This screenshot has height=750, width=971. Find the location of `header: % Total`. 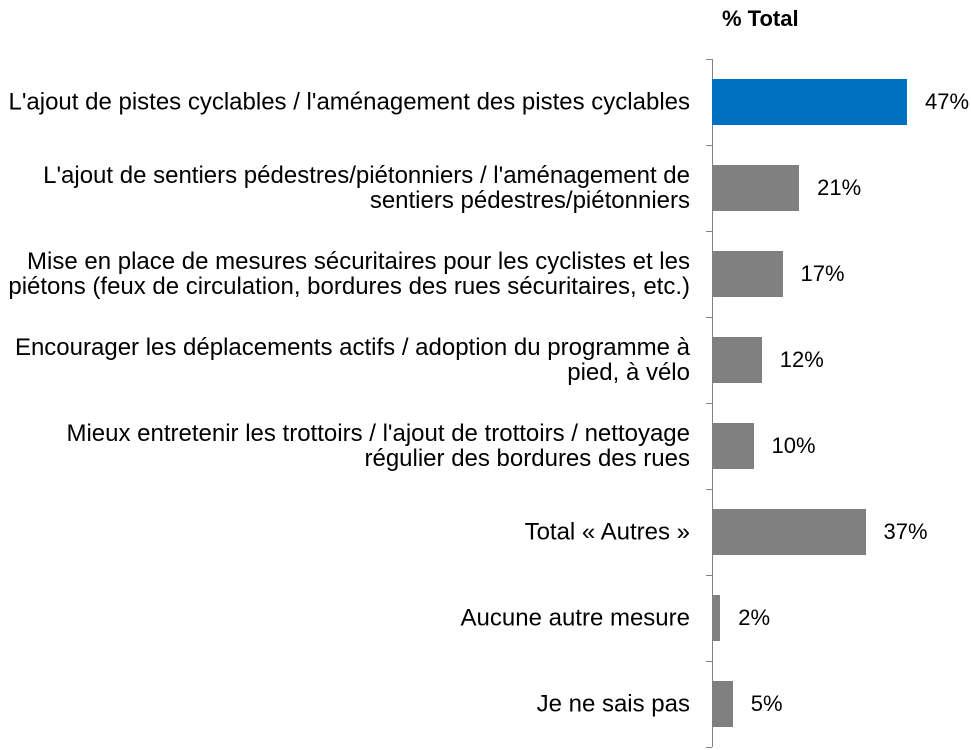

header: % Total is located at coordinates (760, 18).